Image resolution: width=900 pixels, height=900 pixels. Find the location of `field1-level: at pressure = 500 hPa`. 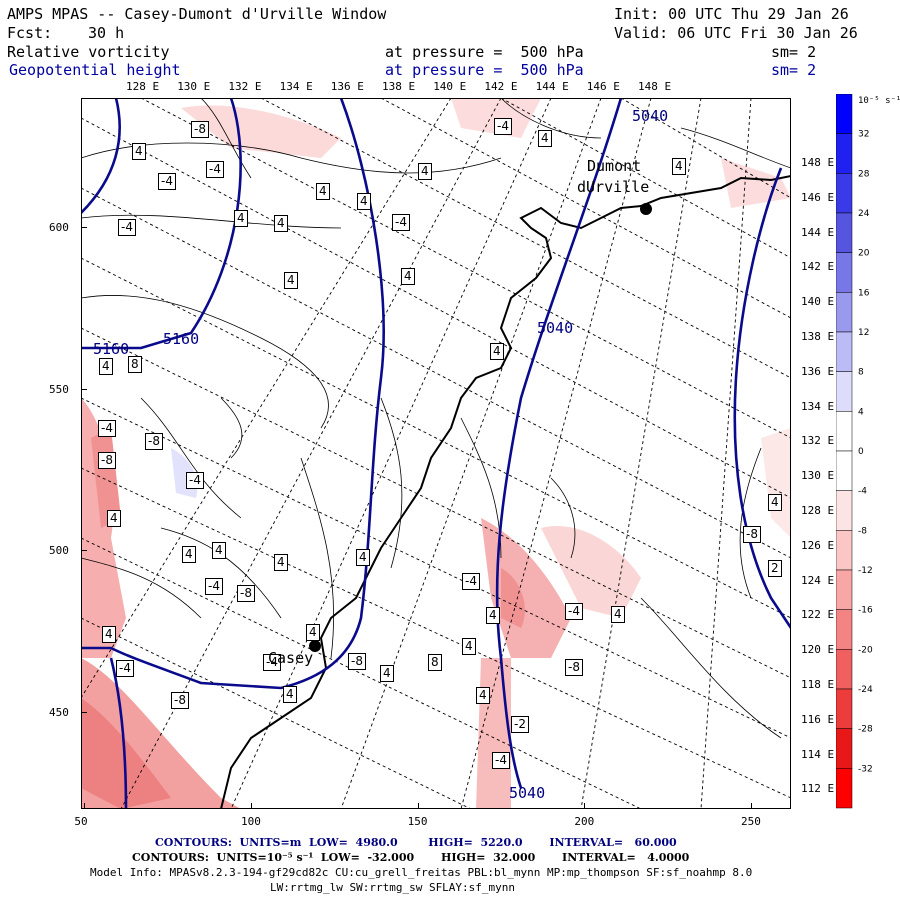

field1-level: at pressure = 500 hPa is located at coordinates (484, 52).